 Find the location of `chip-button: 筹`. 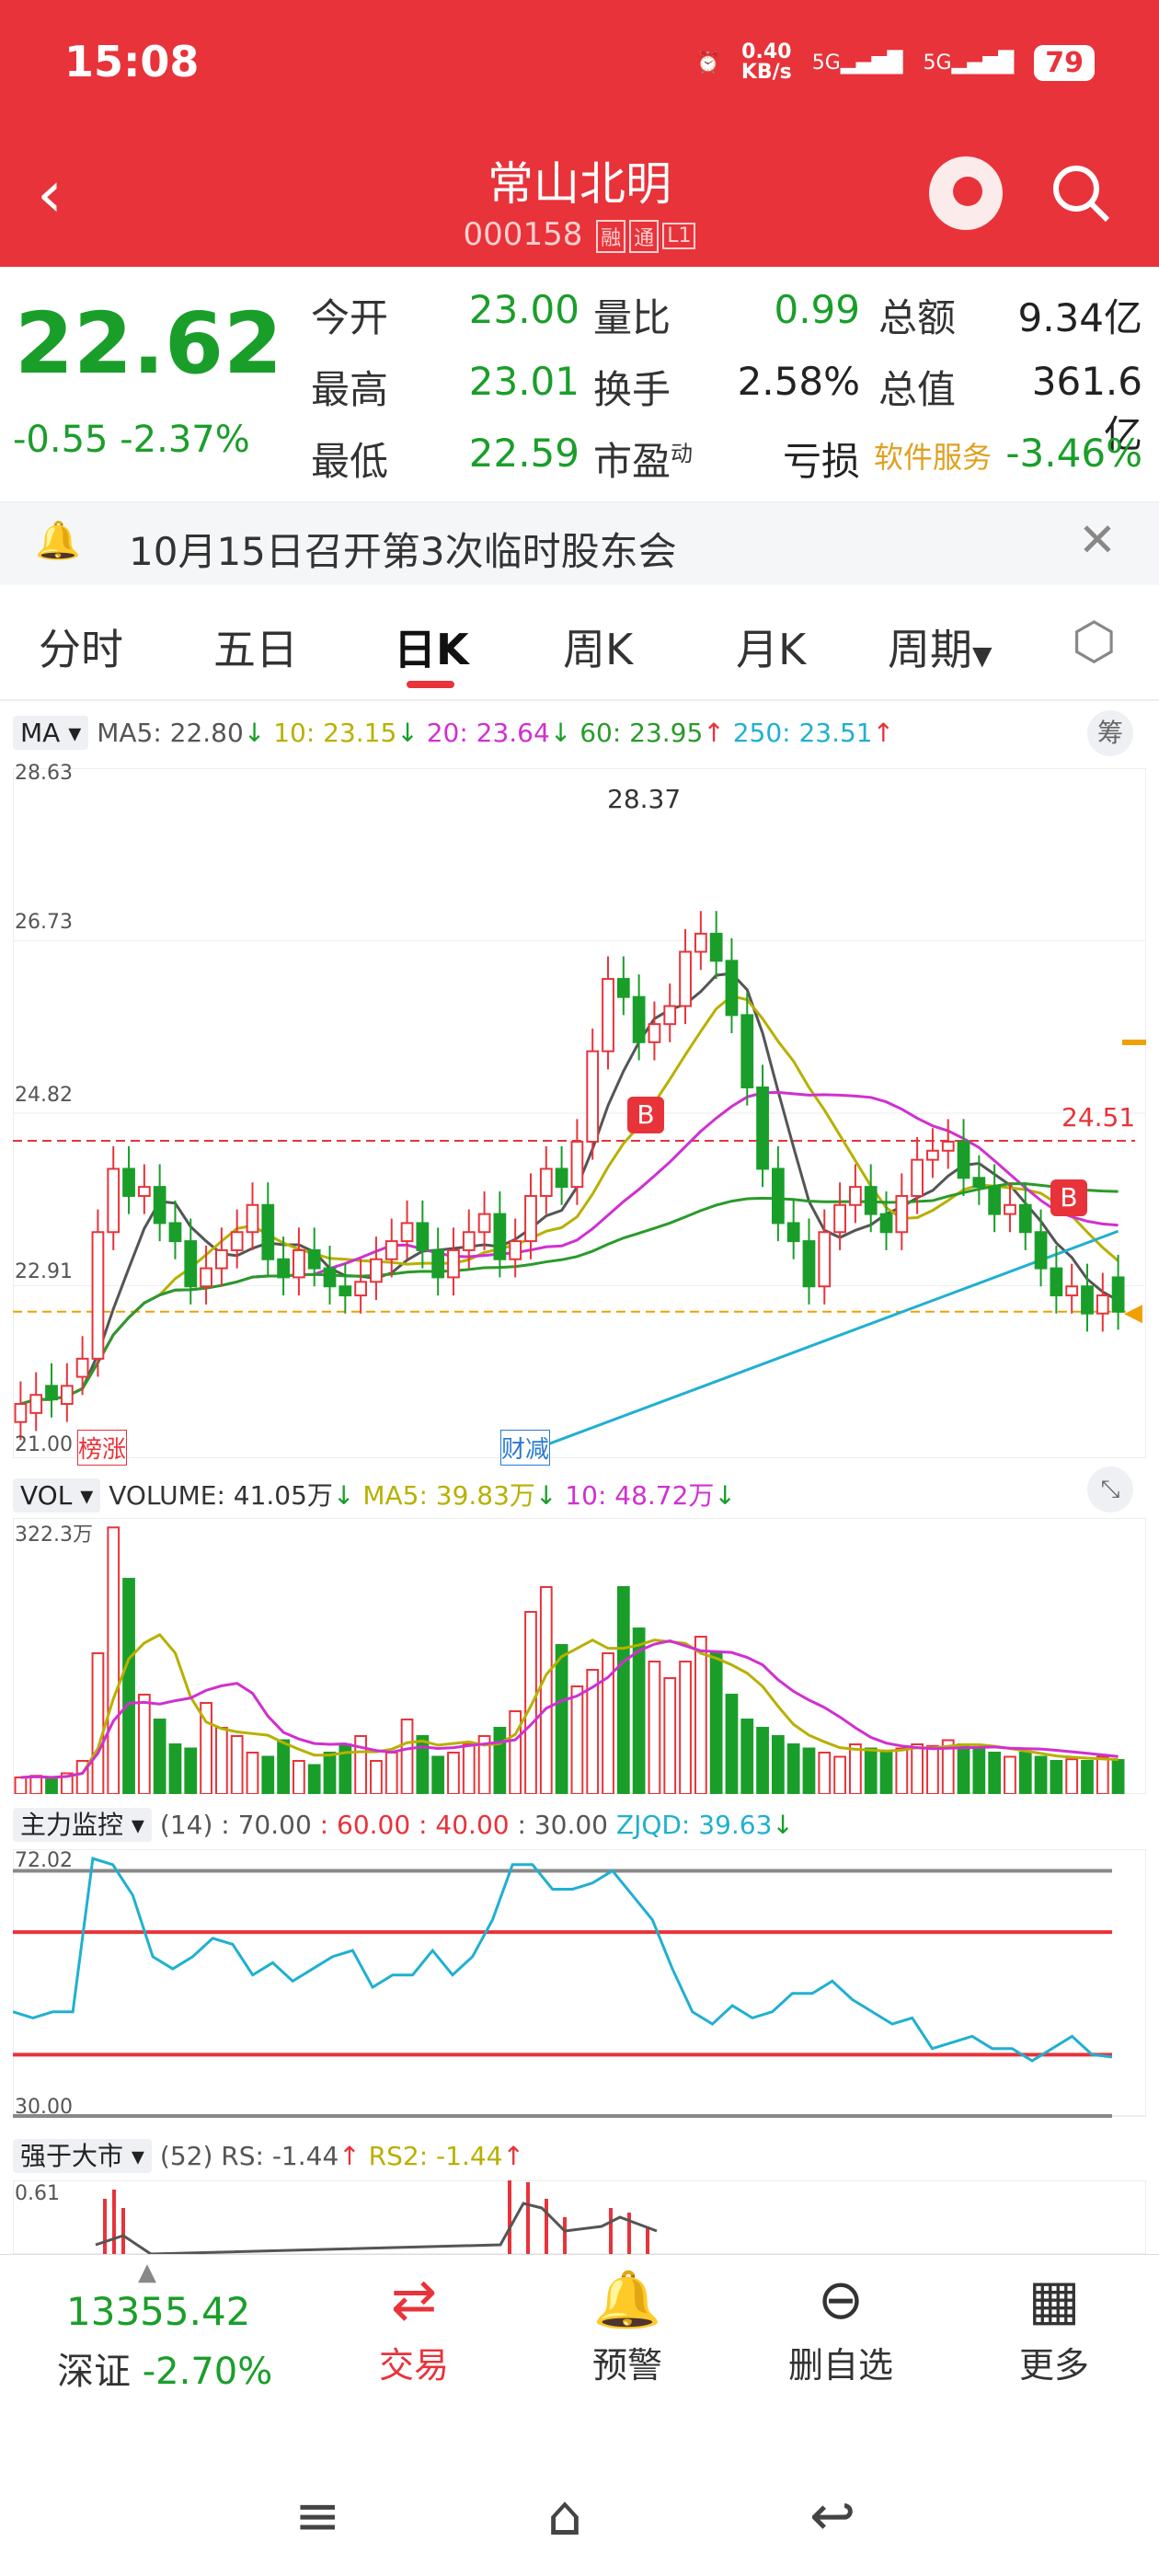

chip-button: 筹 is located at coordinates (1110, 733).